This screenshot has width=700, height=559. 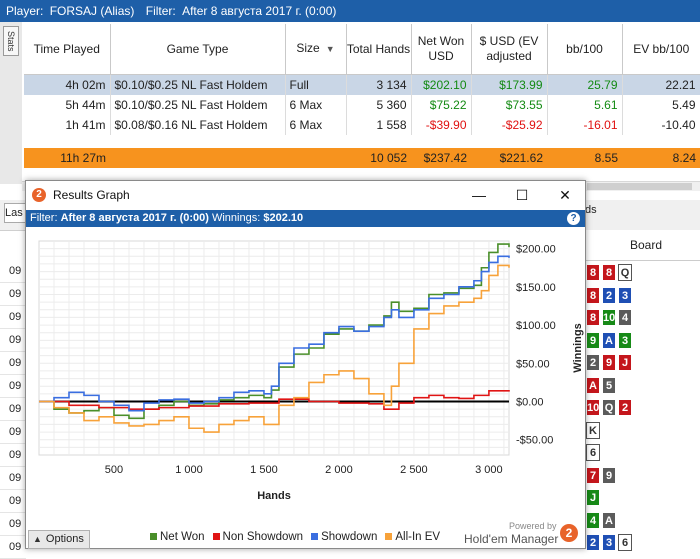 What do you see at coordinates (67, 84) in the screenshot?
I see `cell-time: 4h 02m` at bounding box center [67, 84].